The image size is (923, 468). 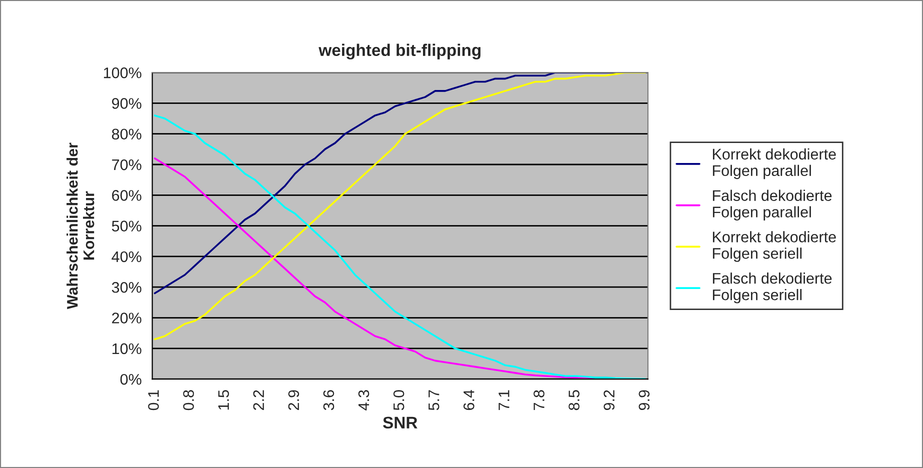 I want to click on legend-label: Korrekt dekodierte Folgen parallel, so click(x=774, y=164).